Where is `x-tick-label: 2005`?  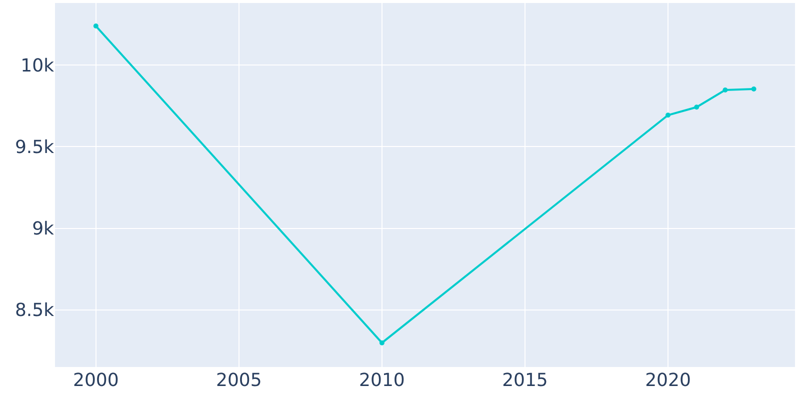 x-tick-label: 2005 is located at coordinates (239, 380).